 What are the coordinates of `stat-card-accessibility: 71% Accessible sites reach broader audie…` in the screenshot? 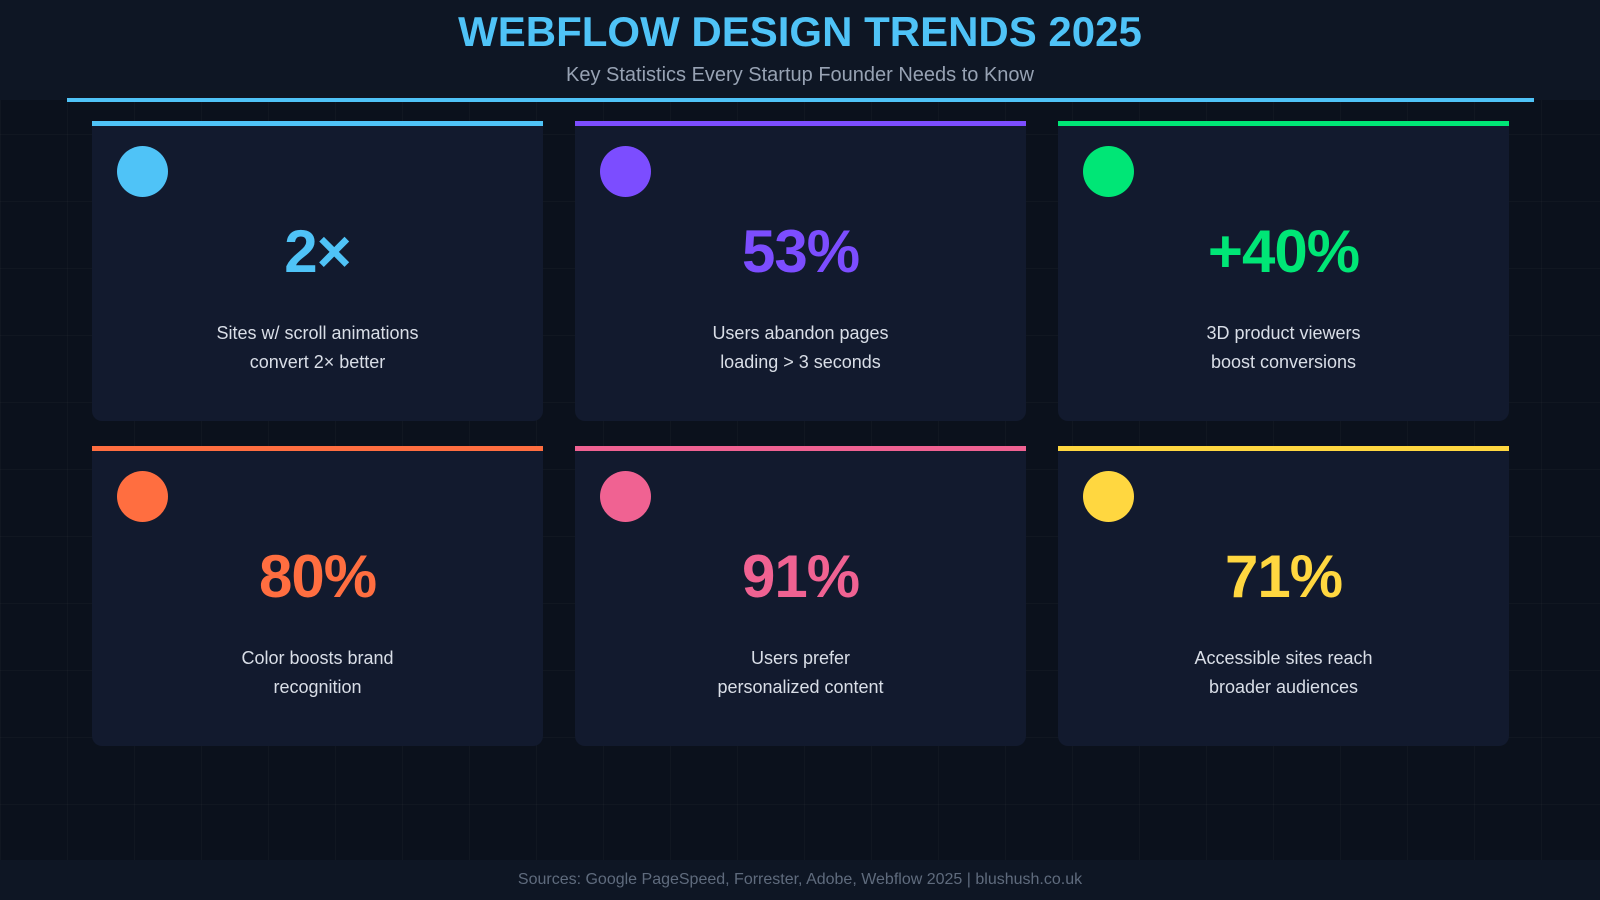 It's located at (1283, 596).